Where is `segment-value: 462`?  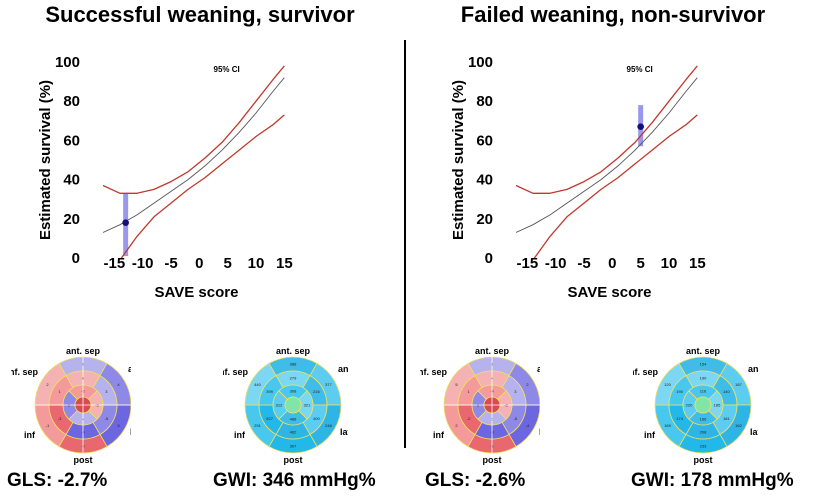 segment-value: 462 is located at coordinates (293, 432).